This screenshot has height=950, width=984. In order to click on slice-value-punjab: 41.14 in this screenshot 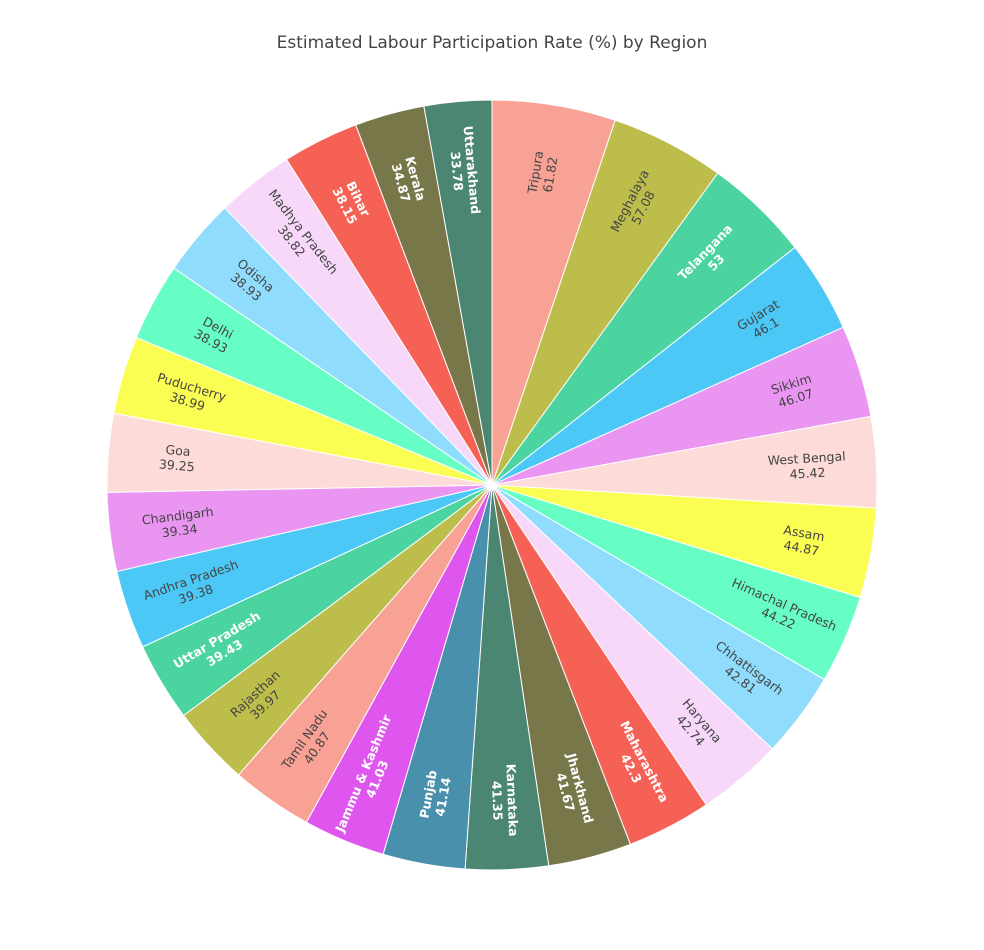, I will do `click(443, 797)`.